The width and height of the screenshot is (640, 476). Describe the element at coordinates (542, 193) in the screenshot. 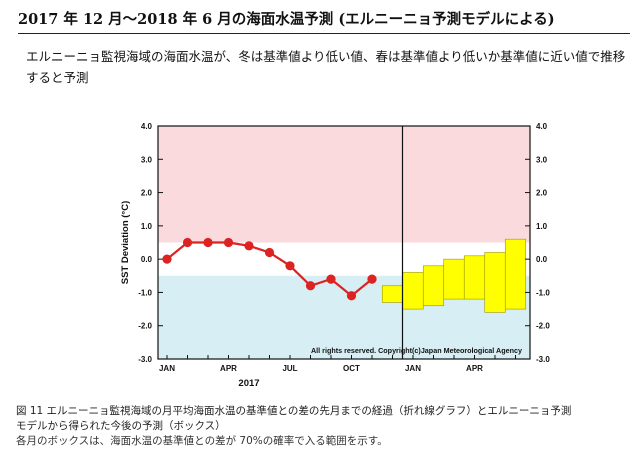

I see `y-tick-label-right: 2.0` at that location.